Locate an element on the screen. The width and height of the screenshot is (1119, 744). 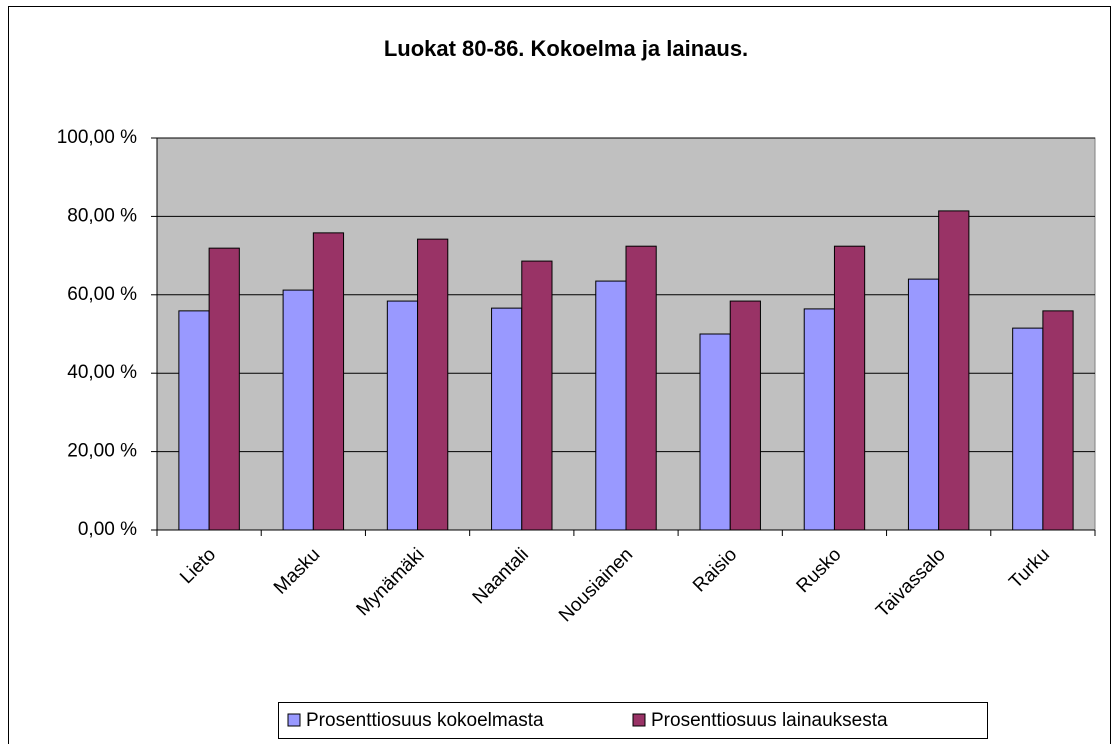
y-tick-label: 100,00 % is located at coordinates (97, 137).